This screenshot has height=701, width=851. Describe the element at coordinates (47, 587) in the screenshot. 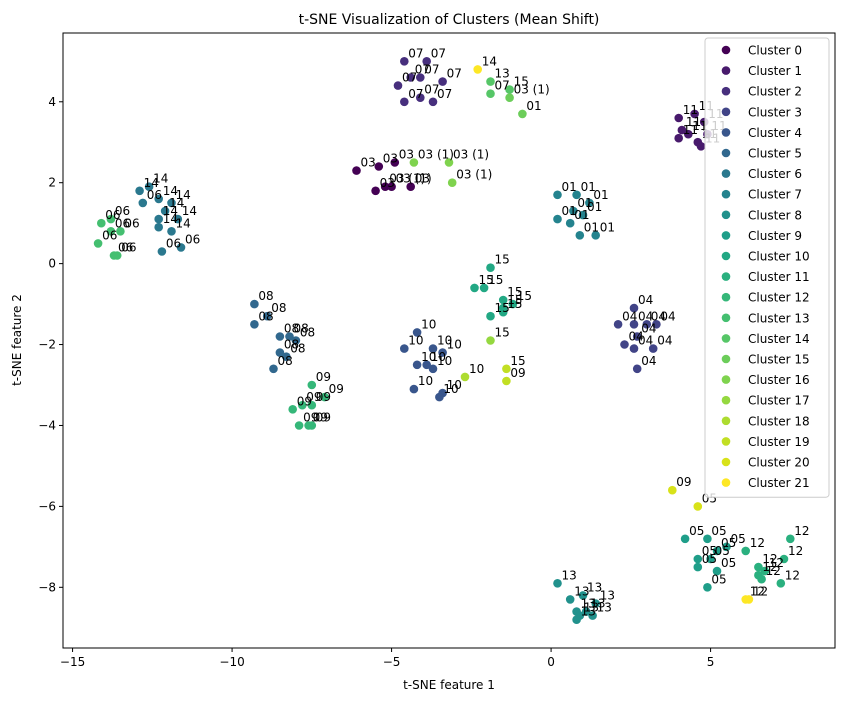

I see `y-tick-label: −8` at that location.